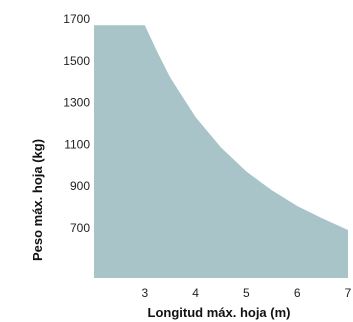  I want to click on y-tick-label: 900, so click(80, 186).